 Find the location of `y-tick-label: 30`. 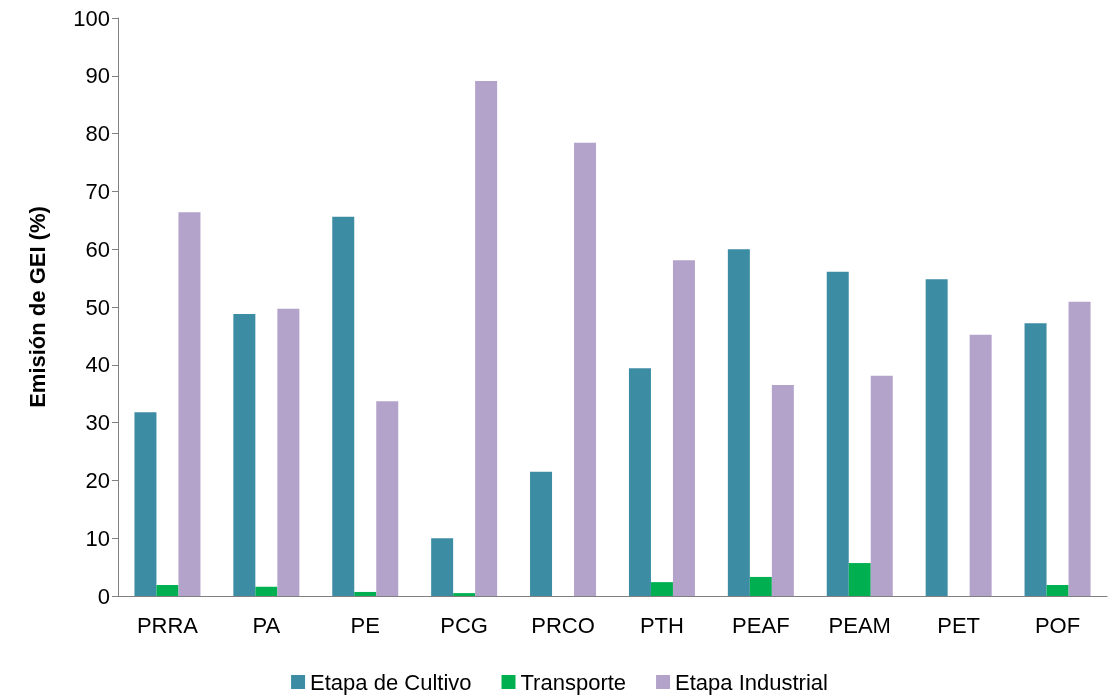

y-tick-label: 30 is located at coordinates (97, 423).